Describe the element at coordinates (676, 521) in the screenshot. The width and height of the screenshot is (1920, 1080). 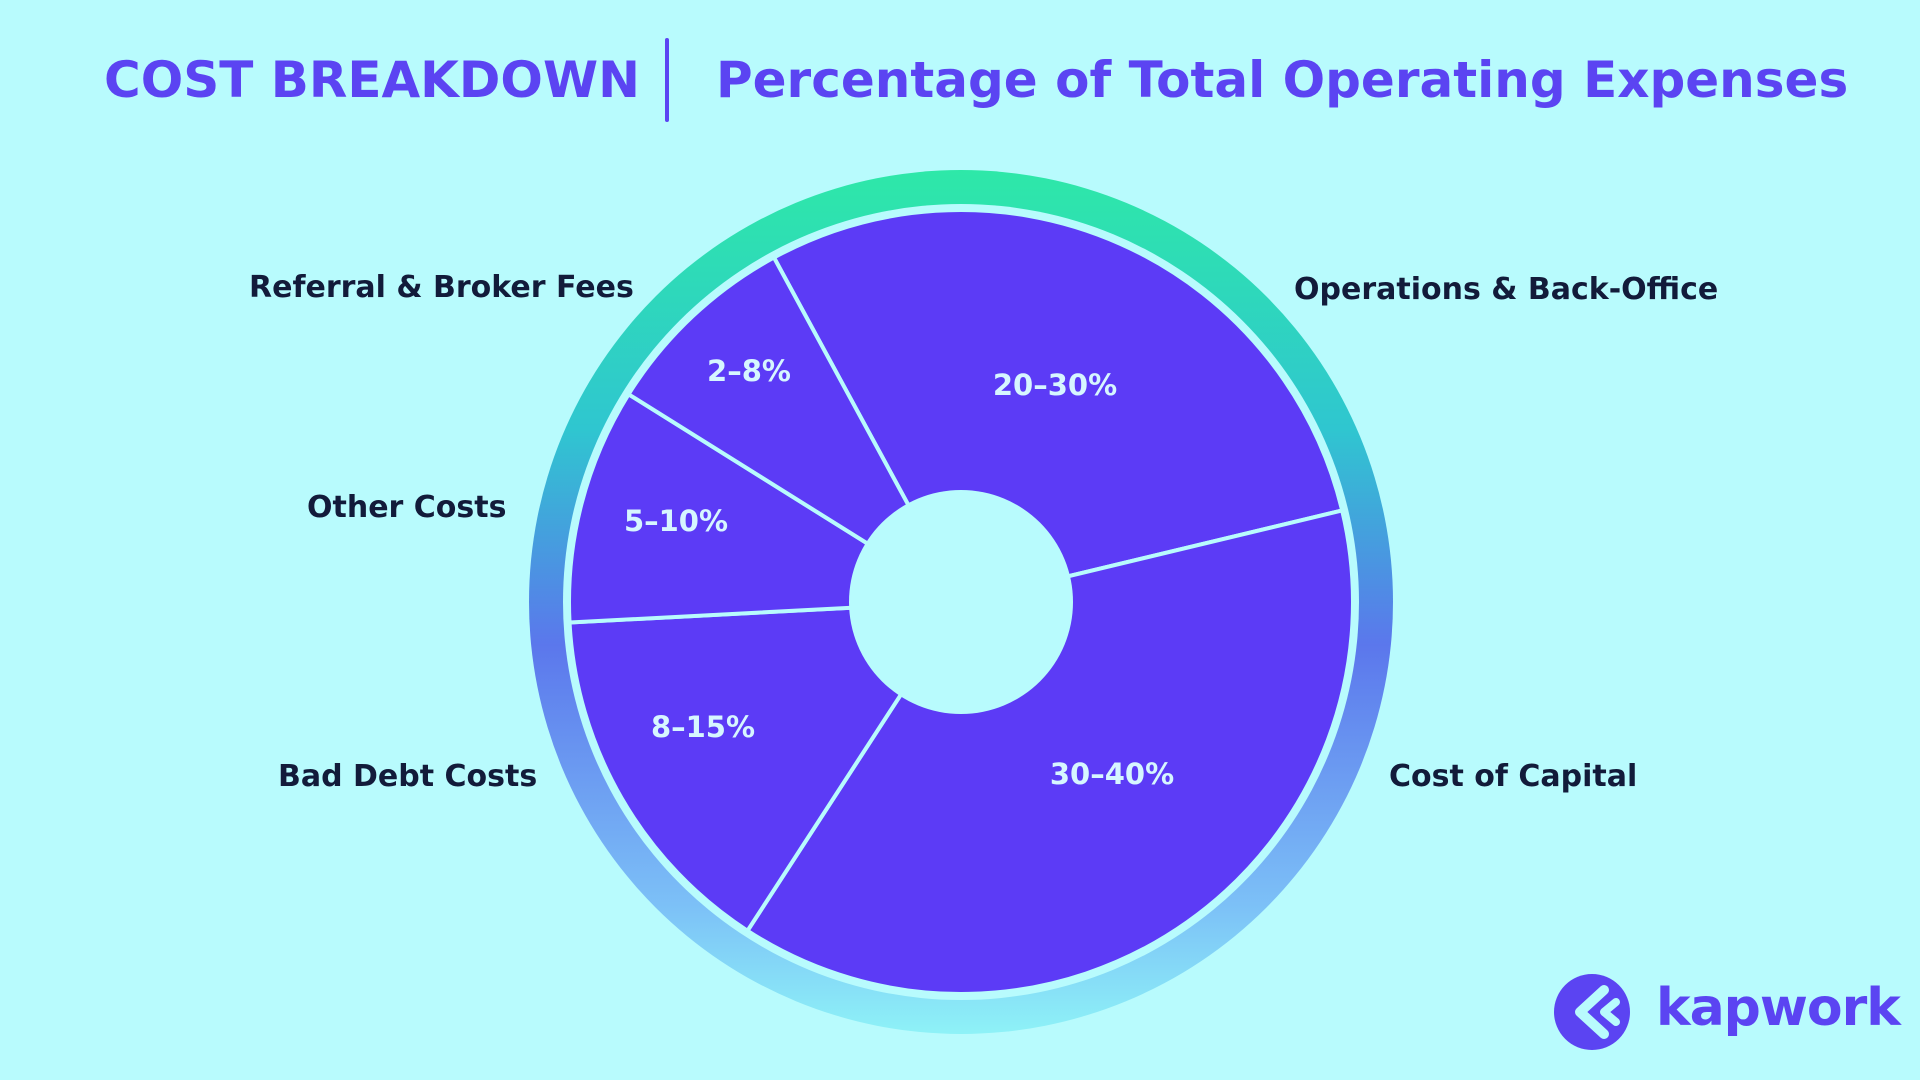
I see `slice-value-label-other-costs: 5–10%` at that location.